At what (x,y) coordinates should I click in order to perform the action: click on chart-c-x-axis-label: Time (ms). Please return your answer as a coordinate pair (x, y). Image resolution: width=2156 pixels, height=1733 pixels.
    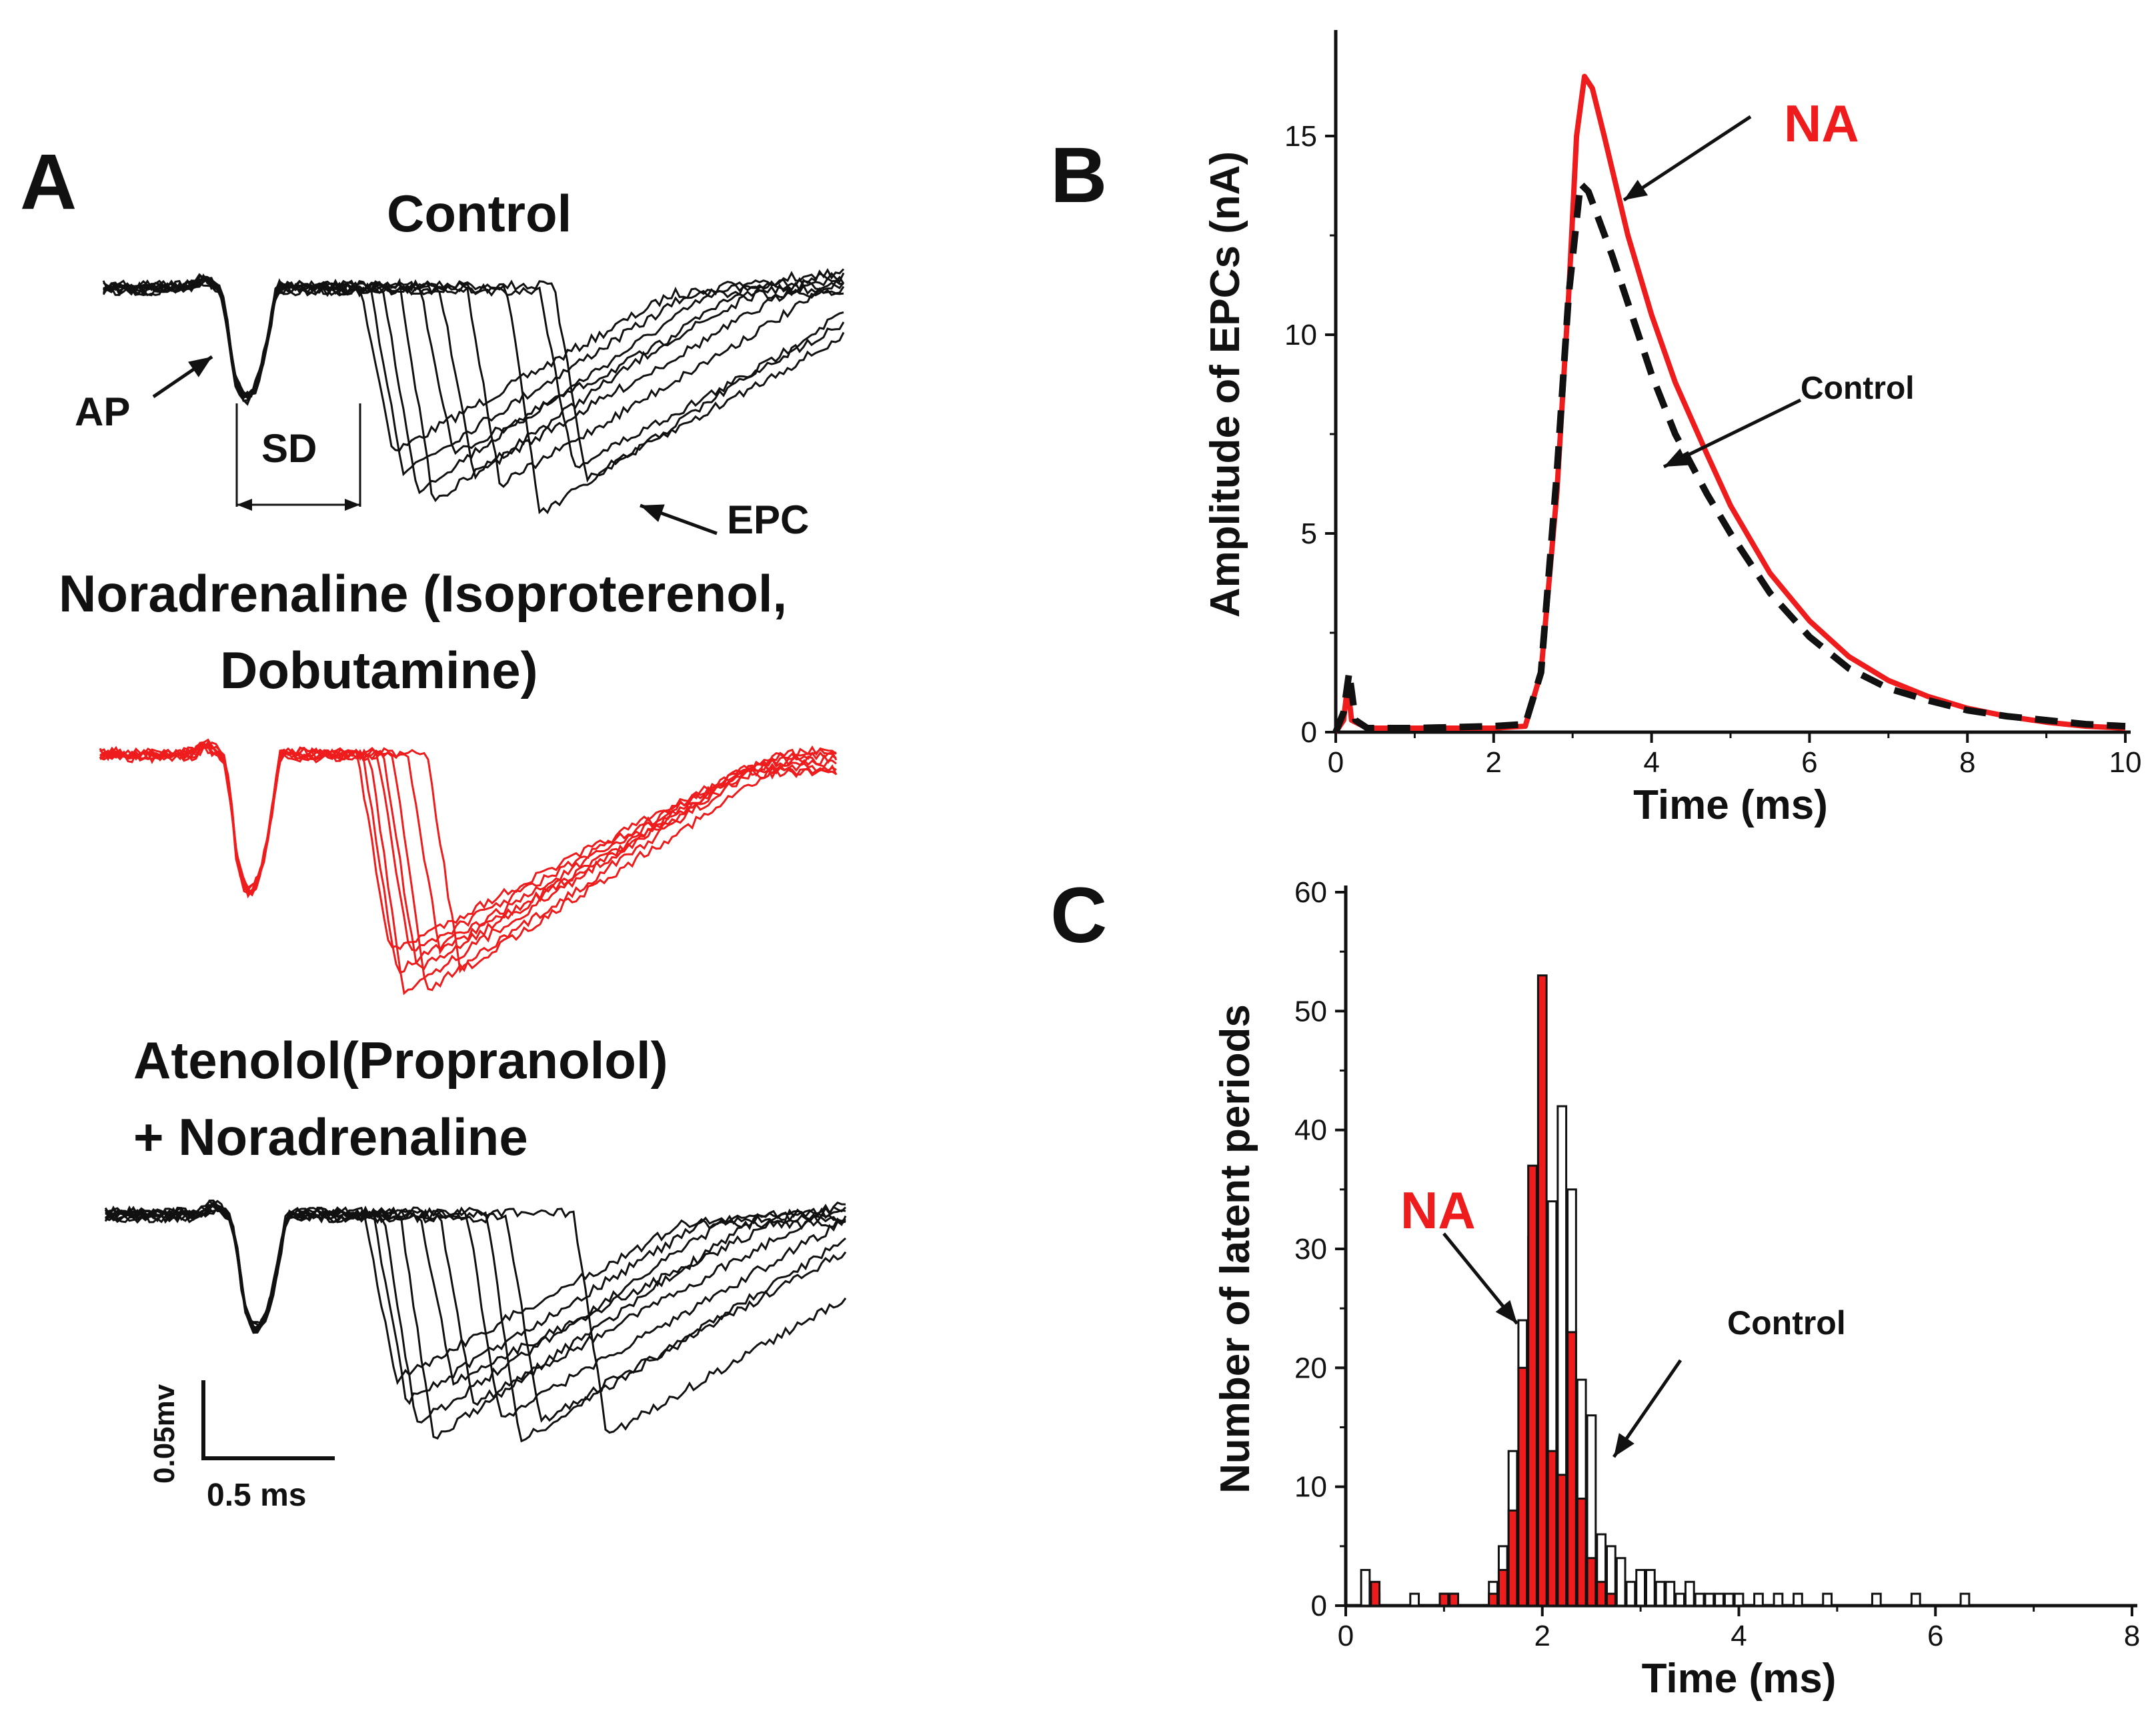
    Looking at the image, I should click on (1739, 1679).